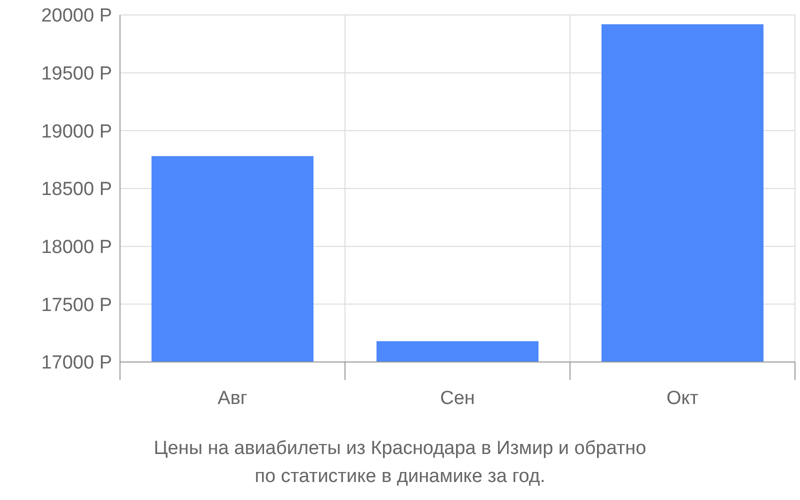 The width and height of the screenshot is (800, 500). What do you see at coordinates (400, 448) in the screenshot?
I see `text: Цены на авиабилеты из Краснодара в Измир и обратно` at bounding box center [400, 448].